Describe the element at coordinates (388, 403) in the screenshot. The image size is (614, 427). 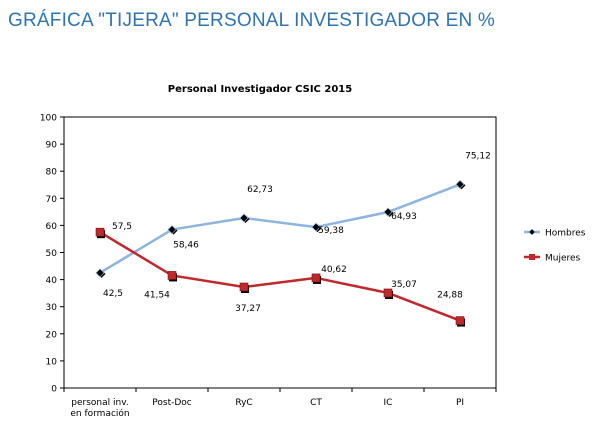
I see `x-tick-label: IC` at that location.